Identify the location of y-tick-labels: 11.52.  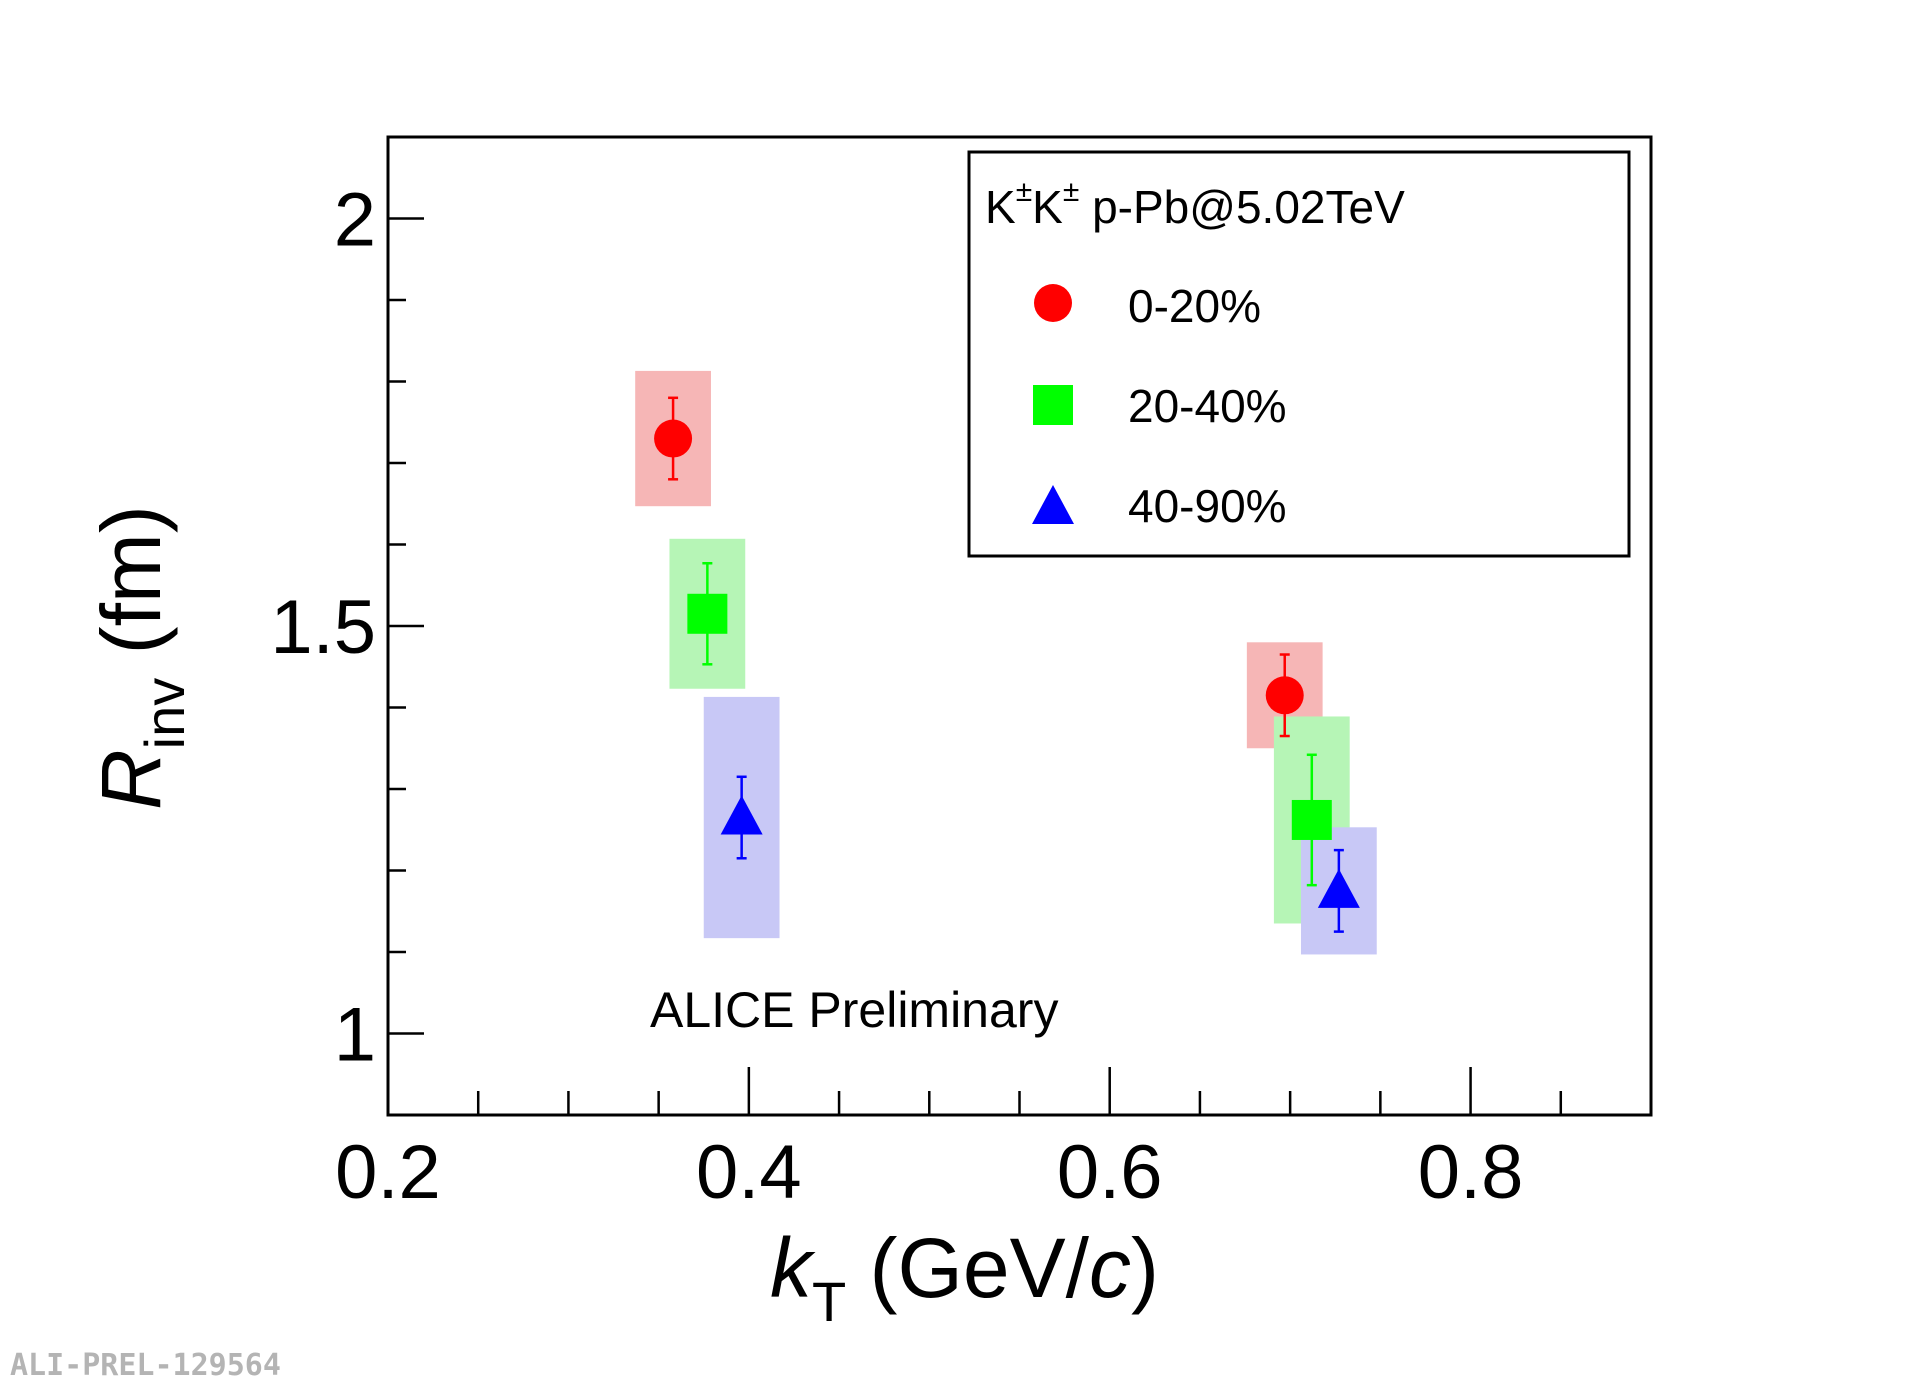
(323, 628).